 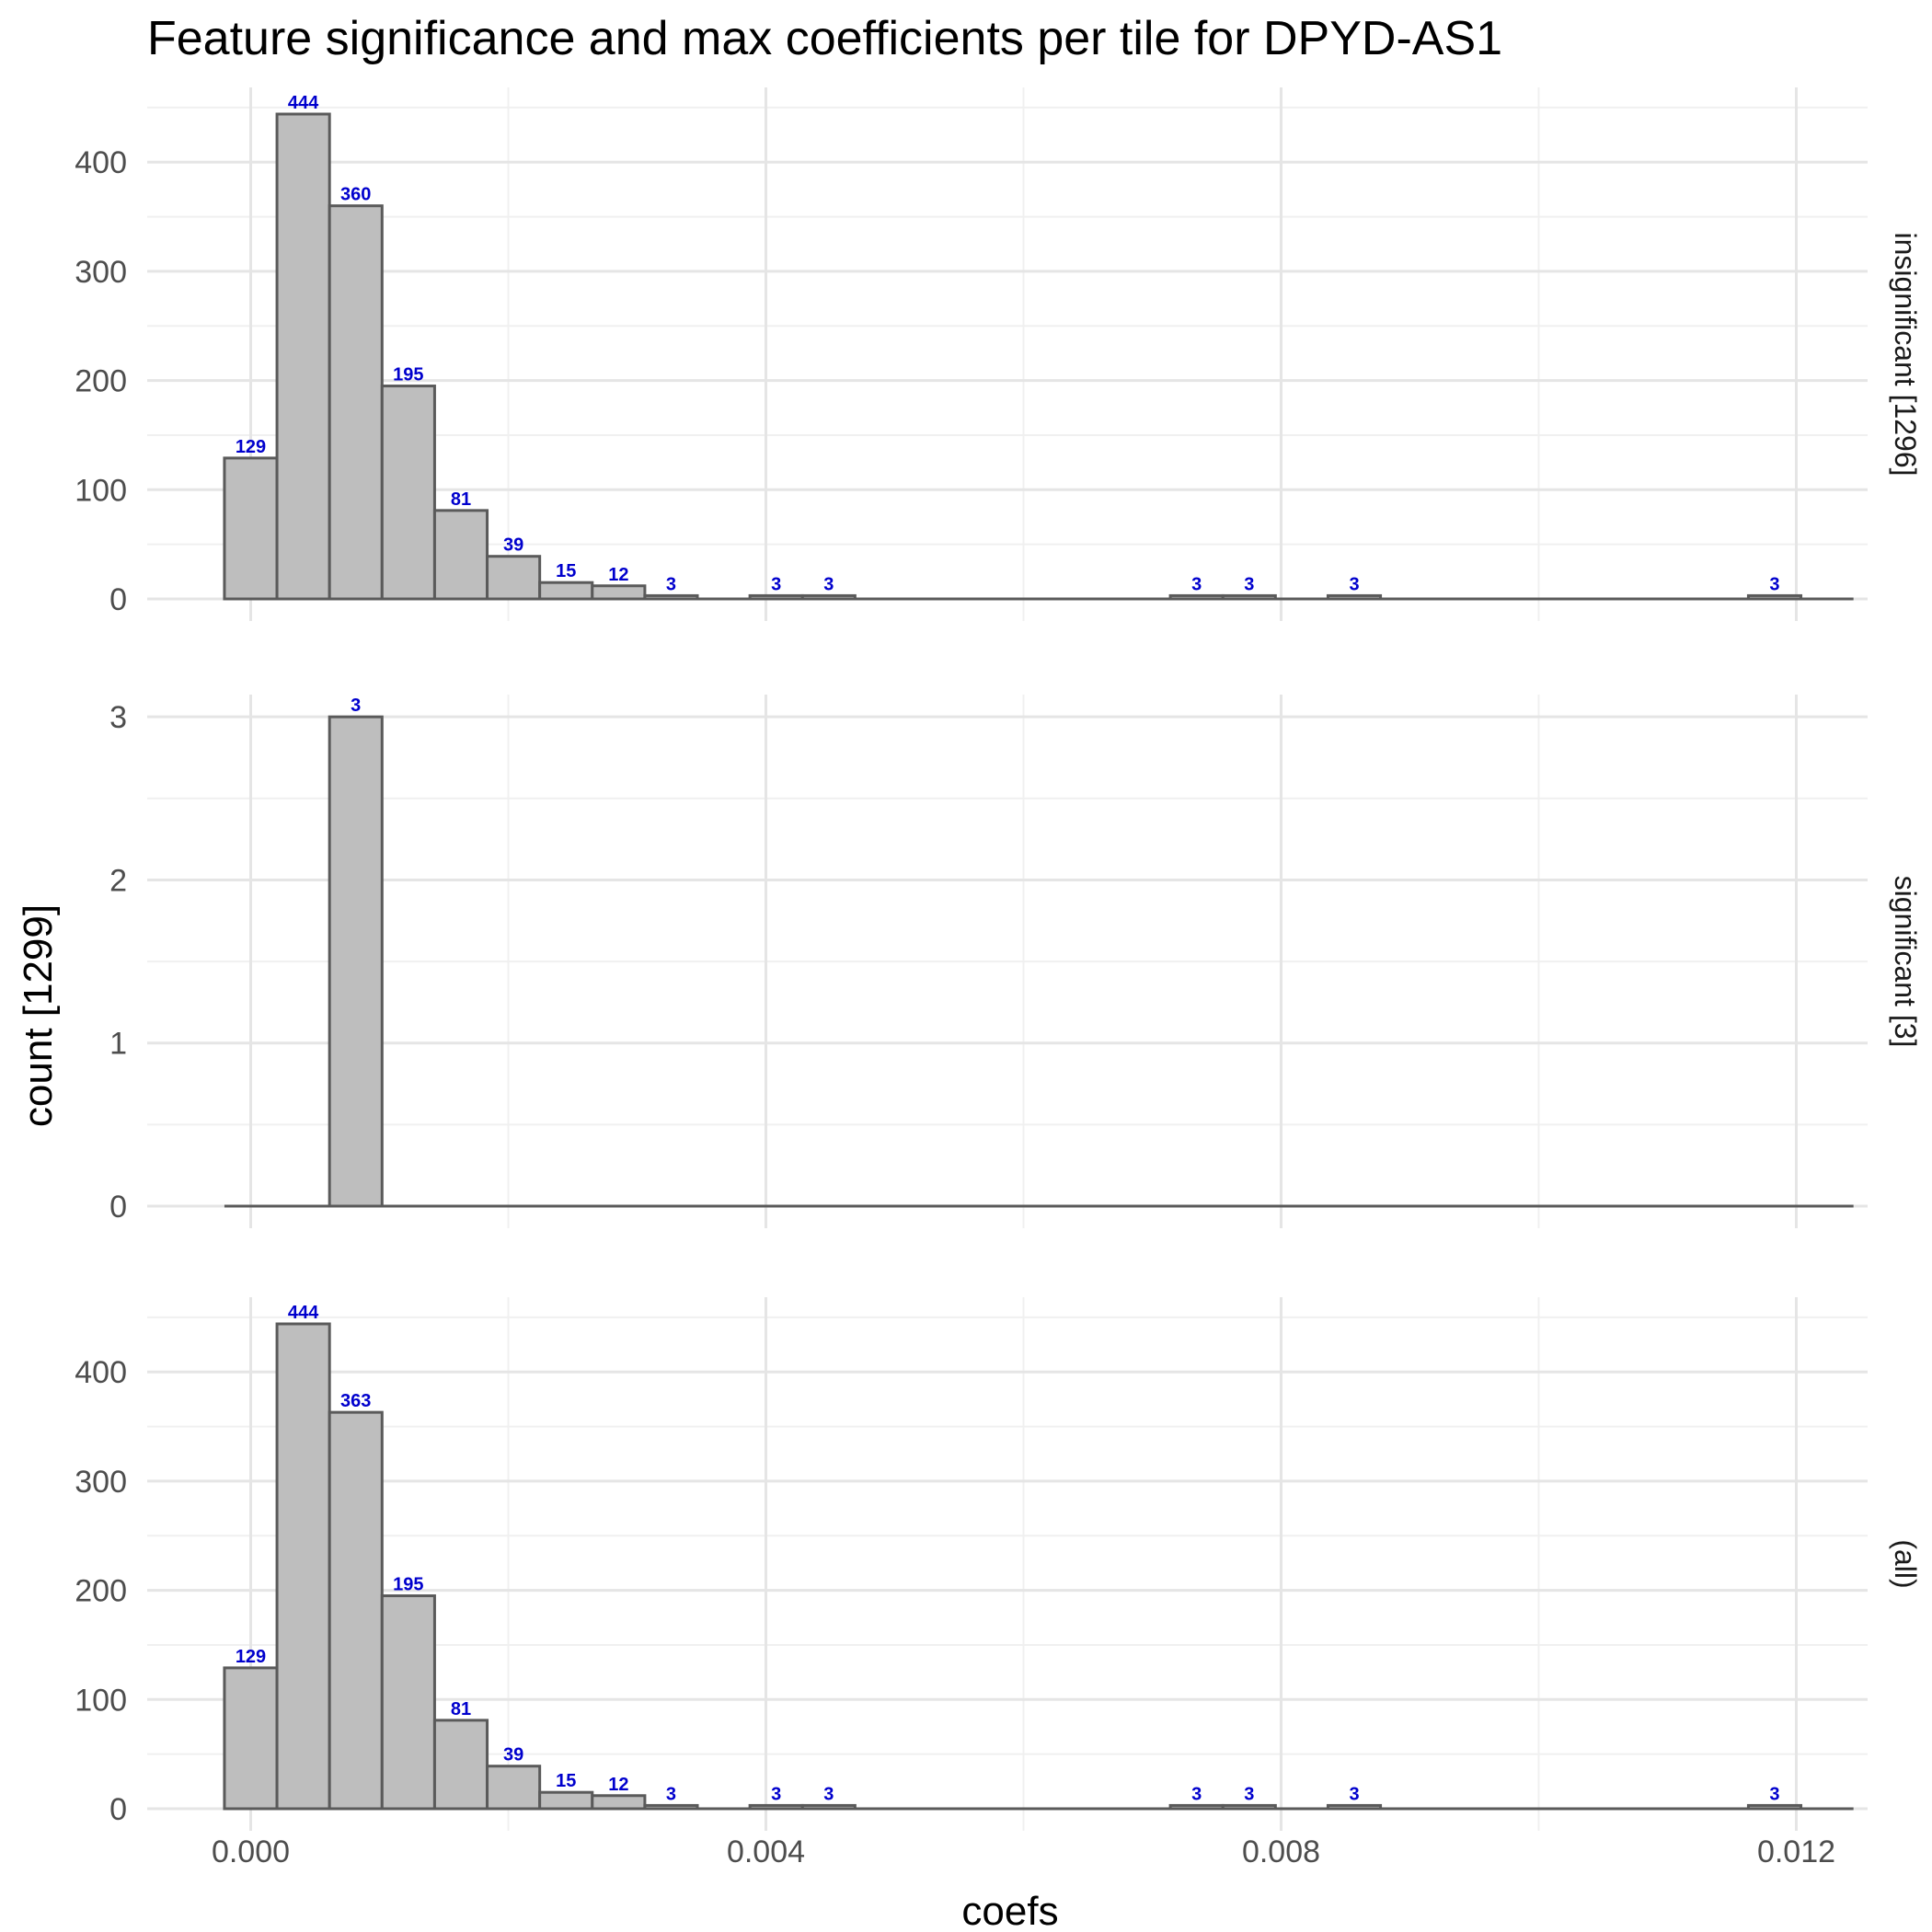 What do you see at coordinates (1905, 1563) in the screenshot?
I see `facet-strip-label: (all)` at bounding box center [1905, 1563].